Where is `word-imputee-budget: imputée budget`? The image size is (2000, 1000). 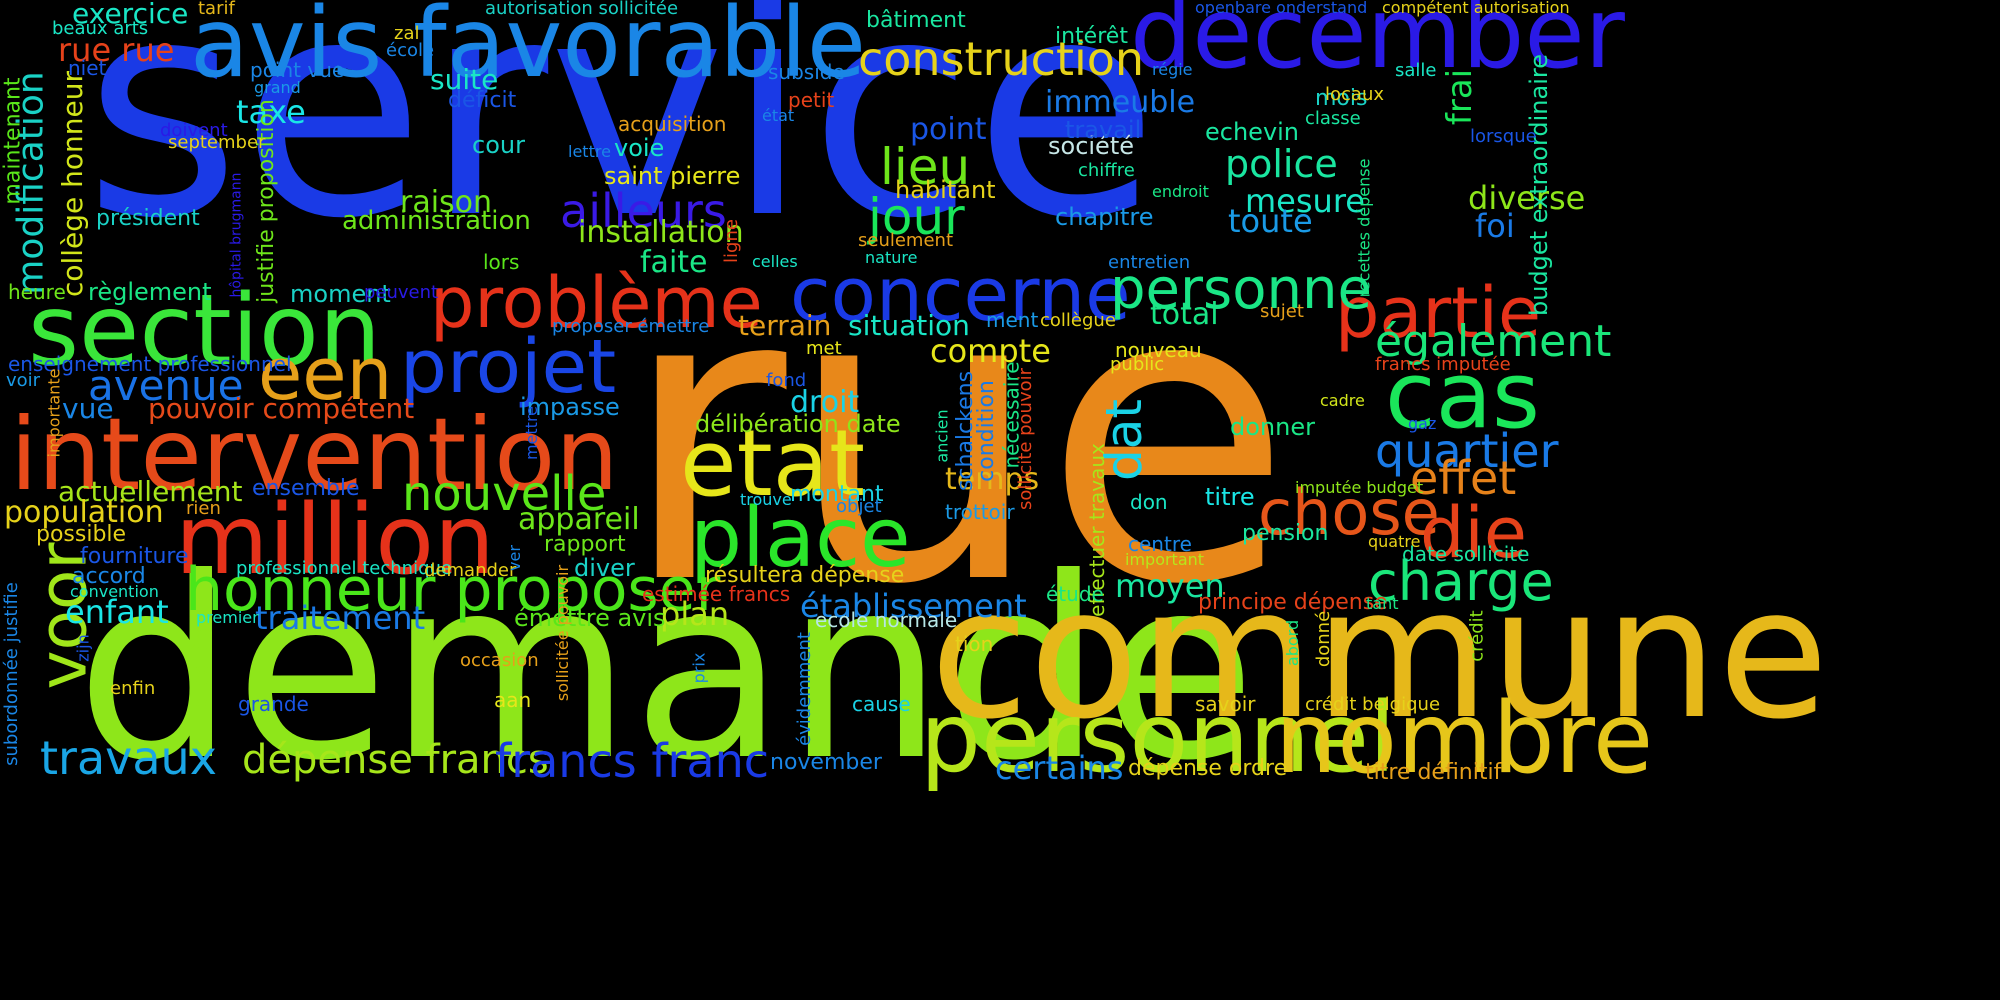 word-imputee-budget: imputée budget is located at coordinates (1359, 487).